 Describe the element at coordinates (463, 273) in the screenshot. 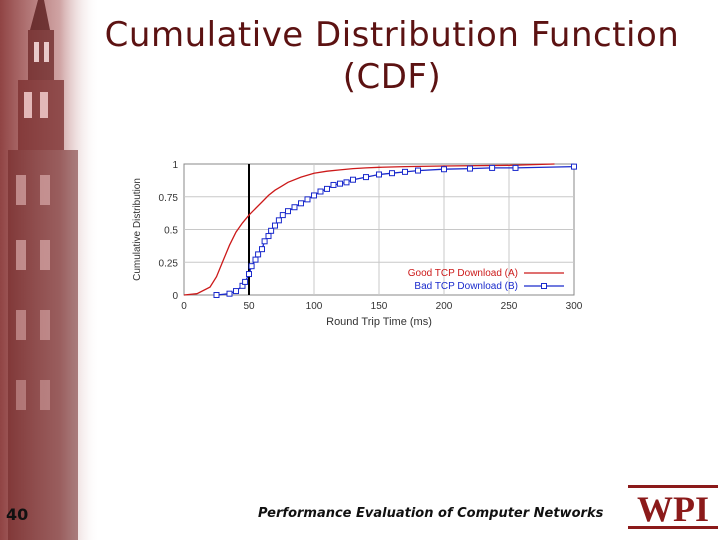

I see `legend-label-a: Good TCP Download (A)` at that location.